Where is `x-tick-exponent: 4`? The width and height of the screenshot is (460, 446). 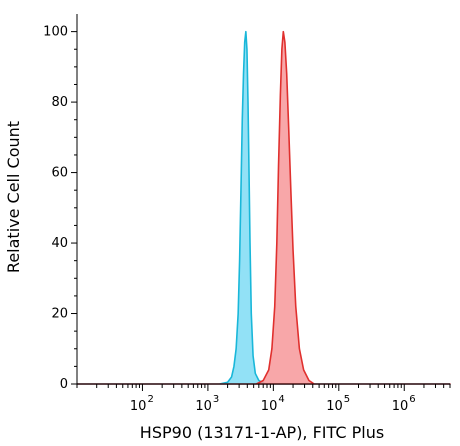 x-tick-exponent: 4 is located at coordinates (281, 399).